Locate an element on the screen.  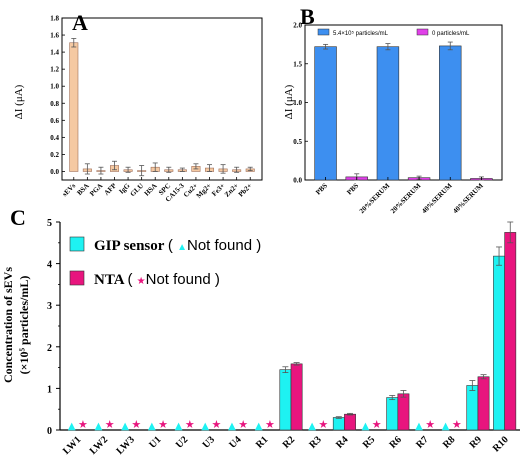
panel-c-x-tick-label: R6 is located at coordinates (396, 442).